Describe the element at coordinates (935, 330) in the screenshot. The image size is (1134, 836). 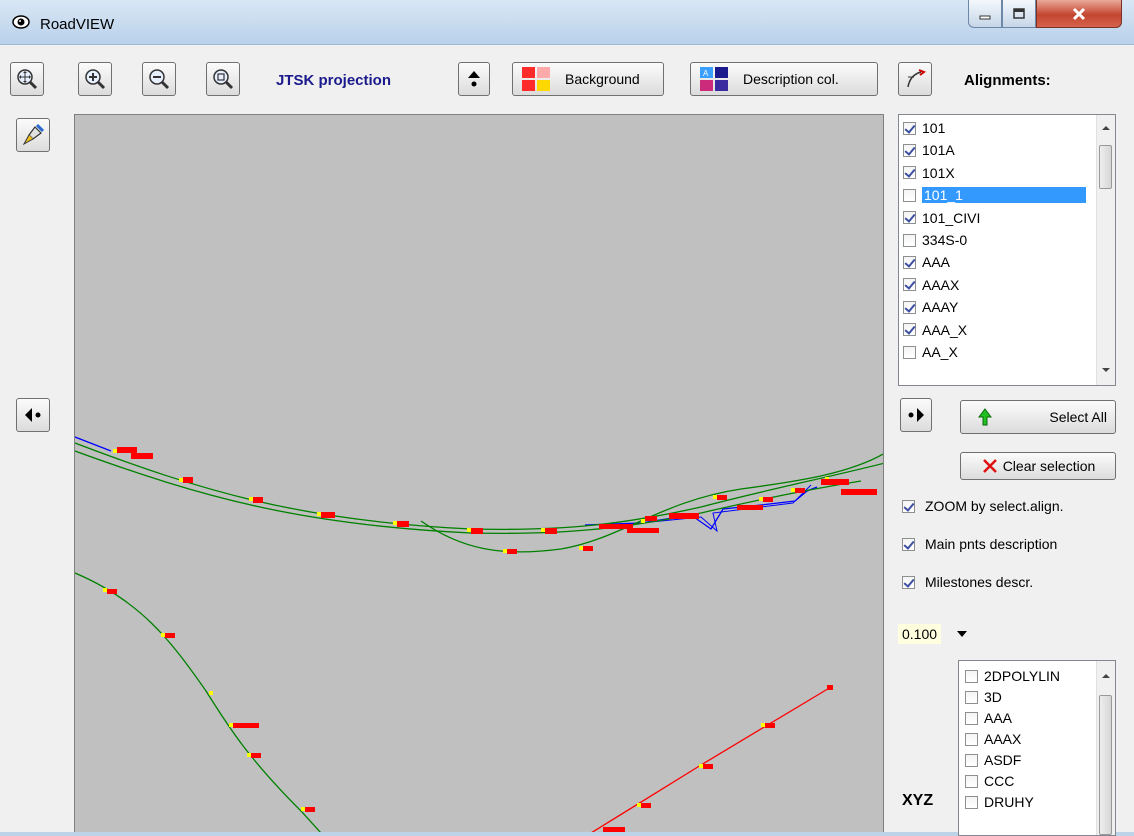
I see `alignment-item: AAA_X` at that location.